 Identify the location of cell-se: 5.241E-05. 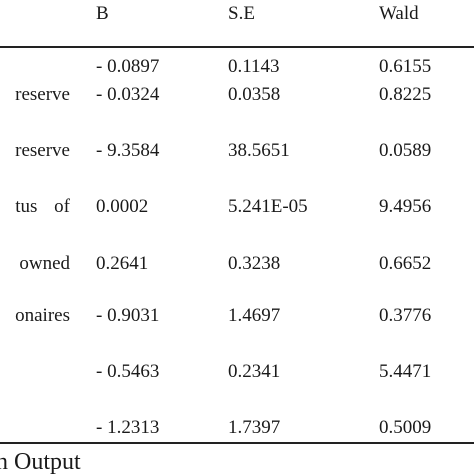
(268, 206).